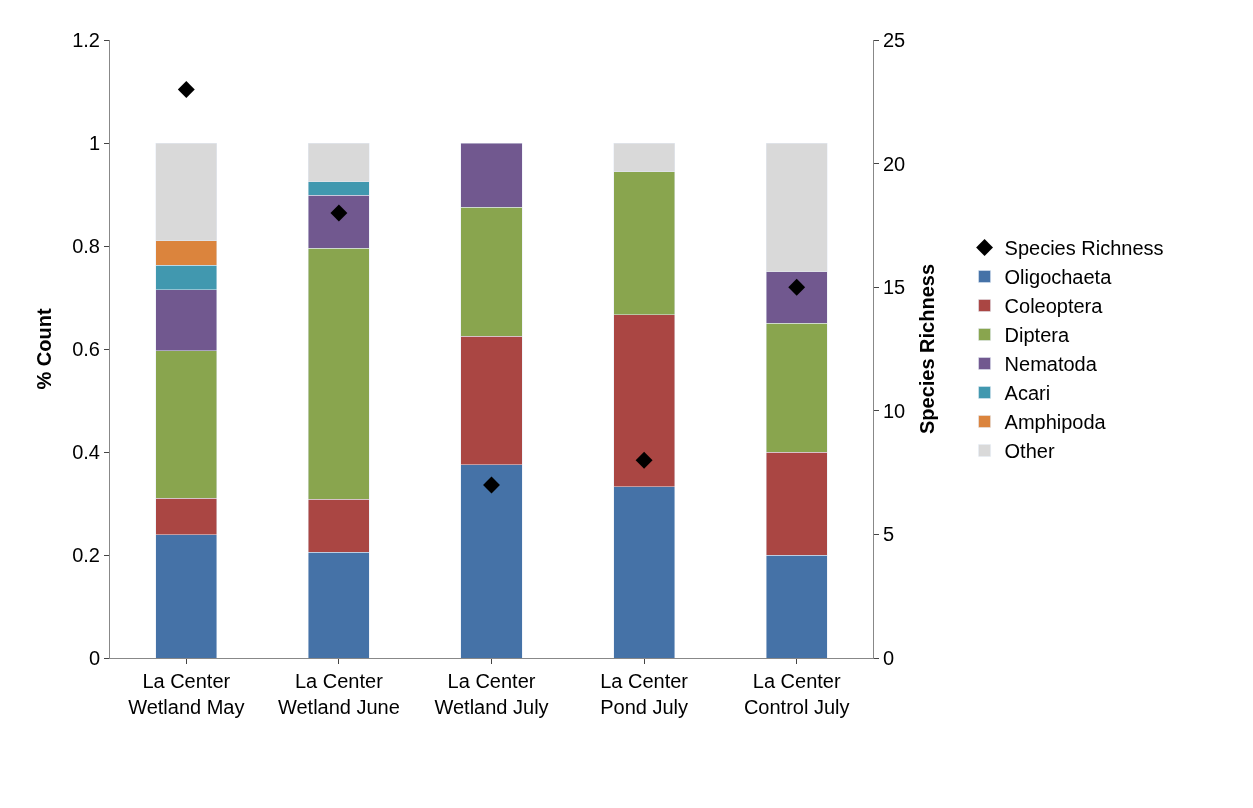 This screenshot has height=808, width=1253. What do you see at coordinates (94, 658) in the screenshot?
I see `y-tick-label: 0` at bounding box center [94, 658].